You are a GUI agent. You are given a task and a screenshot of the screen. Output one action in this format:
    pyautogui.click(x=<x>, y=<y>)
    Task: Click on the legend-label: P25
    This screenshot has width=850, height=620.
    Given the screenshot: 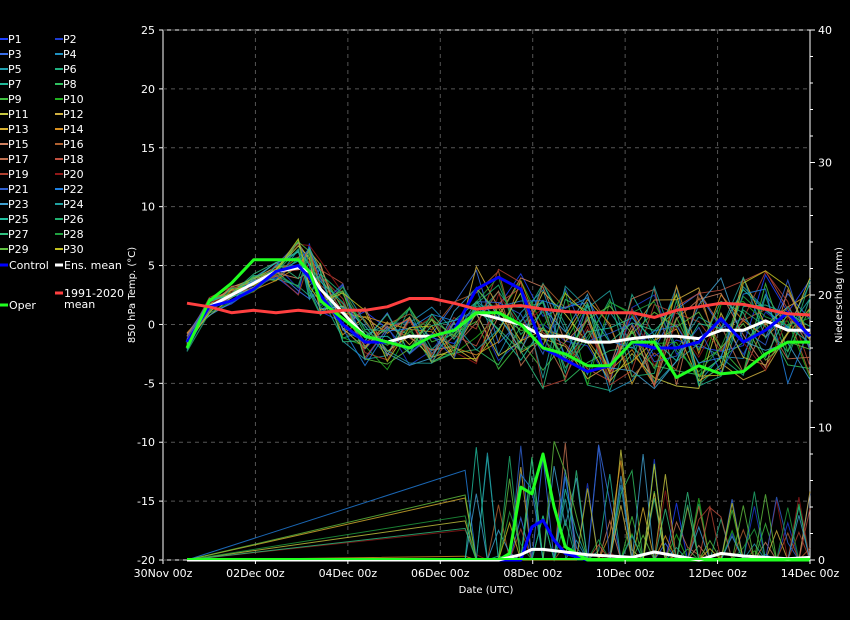 What is the action you would take?
    pyautogui.click(x=18, y=219)
    